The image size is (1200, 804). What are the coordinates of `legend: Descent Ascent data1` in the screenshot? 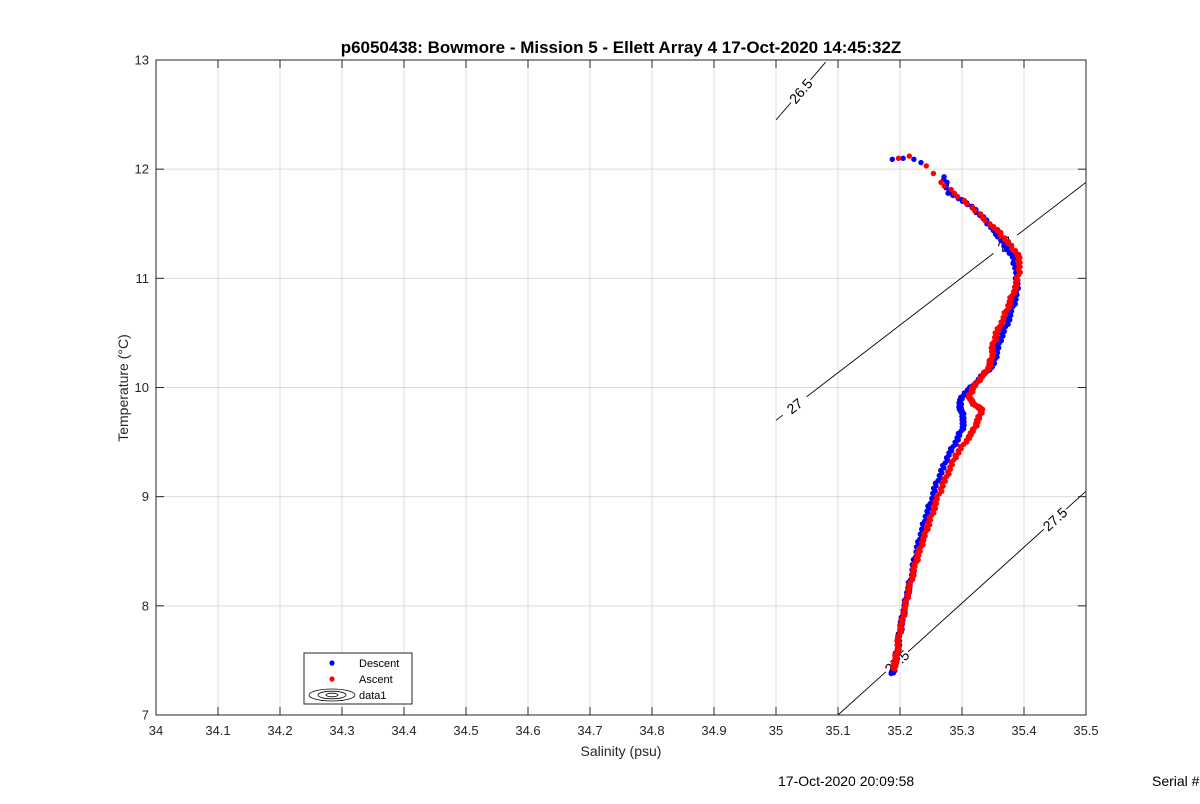 It's located at (358, 678).